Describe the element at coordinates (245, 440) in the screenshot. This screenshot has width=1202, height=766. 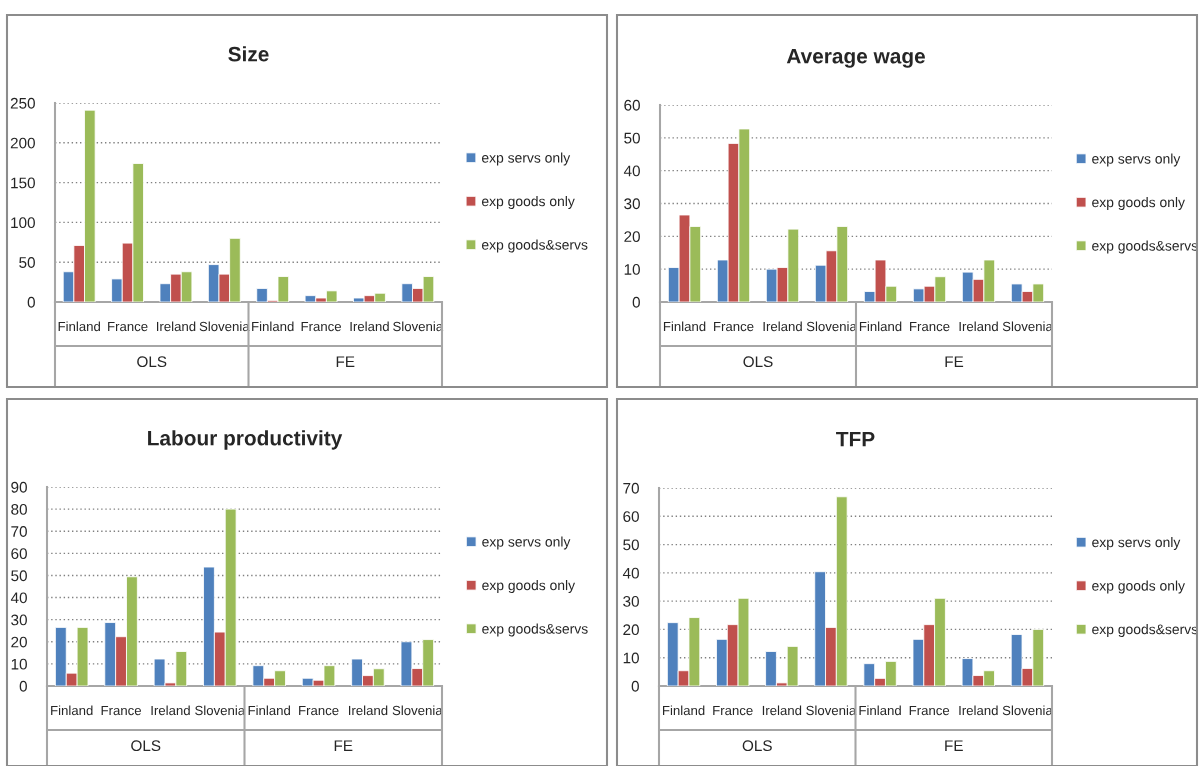
I see `chart-title: Labour productivity` at that location.